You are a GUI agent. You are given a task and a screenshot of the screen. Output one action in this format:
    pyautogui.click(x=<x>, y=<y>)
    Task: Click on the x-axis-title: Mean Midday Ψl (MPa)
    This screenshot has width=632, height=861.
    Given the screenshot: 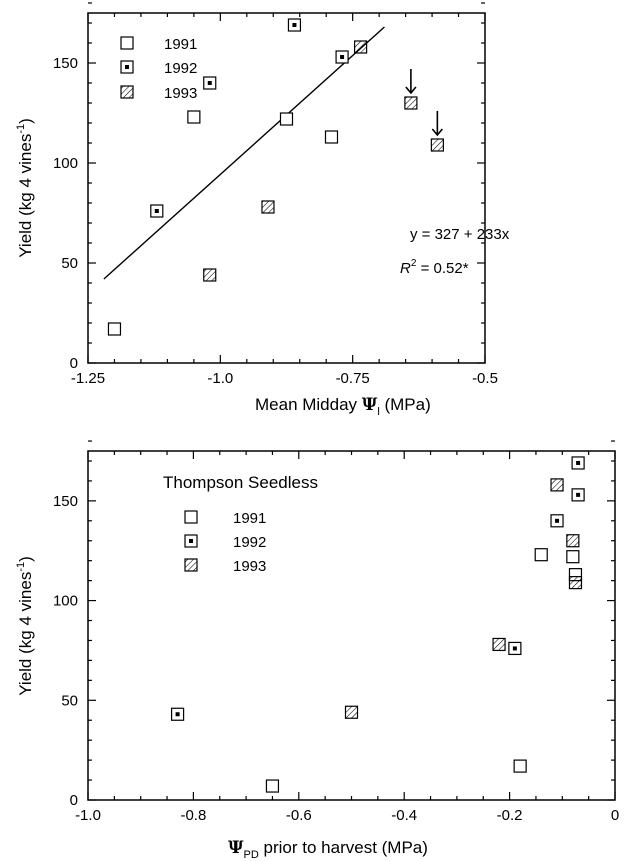 What is the action you would take?
    pyautogui.click(x=343, y=406)
    